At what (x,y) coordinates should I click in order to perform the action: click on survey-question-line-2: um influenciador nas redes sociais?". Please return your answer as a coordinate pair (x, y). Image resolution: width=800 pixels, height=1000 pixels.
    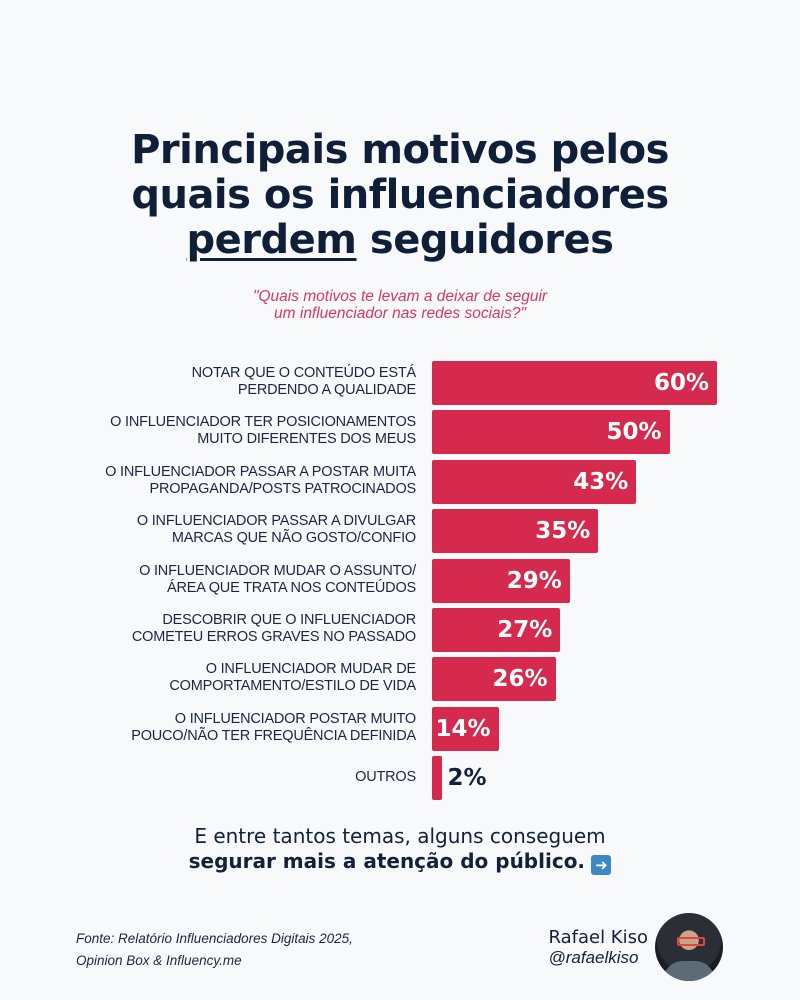
    Looking at the image, I should click on (400, 313).